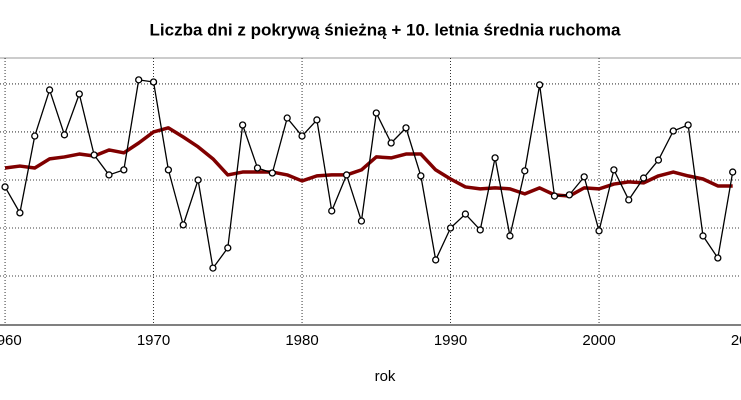 The height and width of the screenshot is (400, 741). What do you see at coordinates (153, 340) in the screenshot?
I see `x-tick-label: 1970` at bounding box center [153, 340].